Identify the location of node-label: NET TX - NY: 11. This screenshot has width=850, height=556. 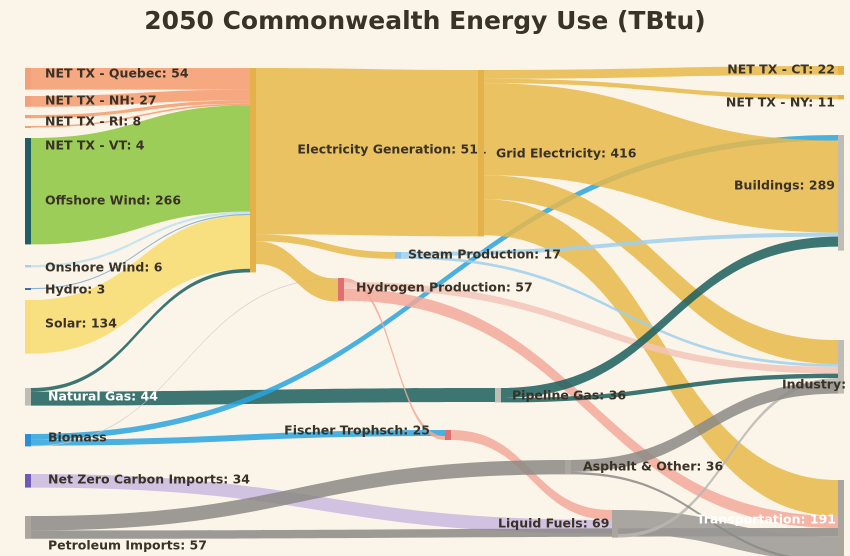
(780, 102).